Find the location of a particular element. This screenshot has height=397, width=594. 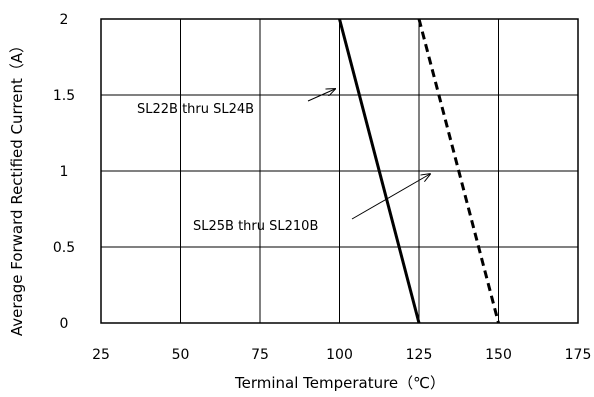

y-axis-title: Average Forward Rectified Current（A） is located at coordinates (17, 187).